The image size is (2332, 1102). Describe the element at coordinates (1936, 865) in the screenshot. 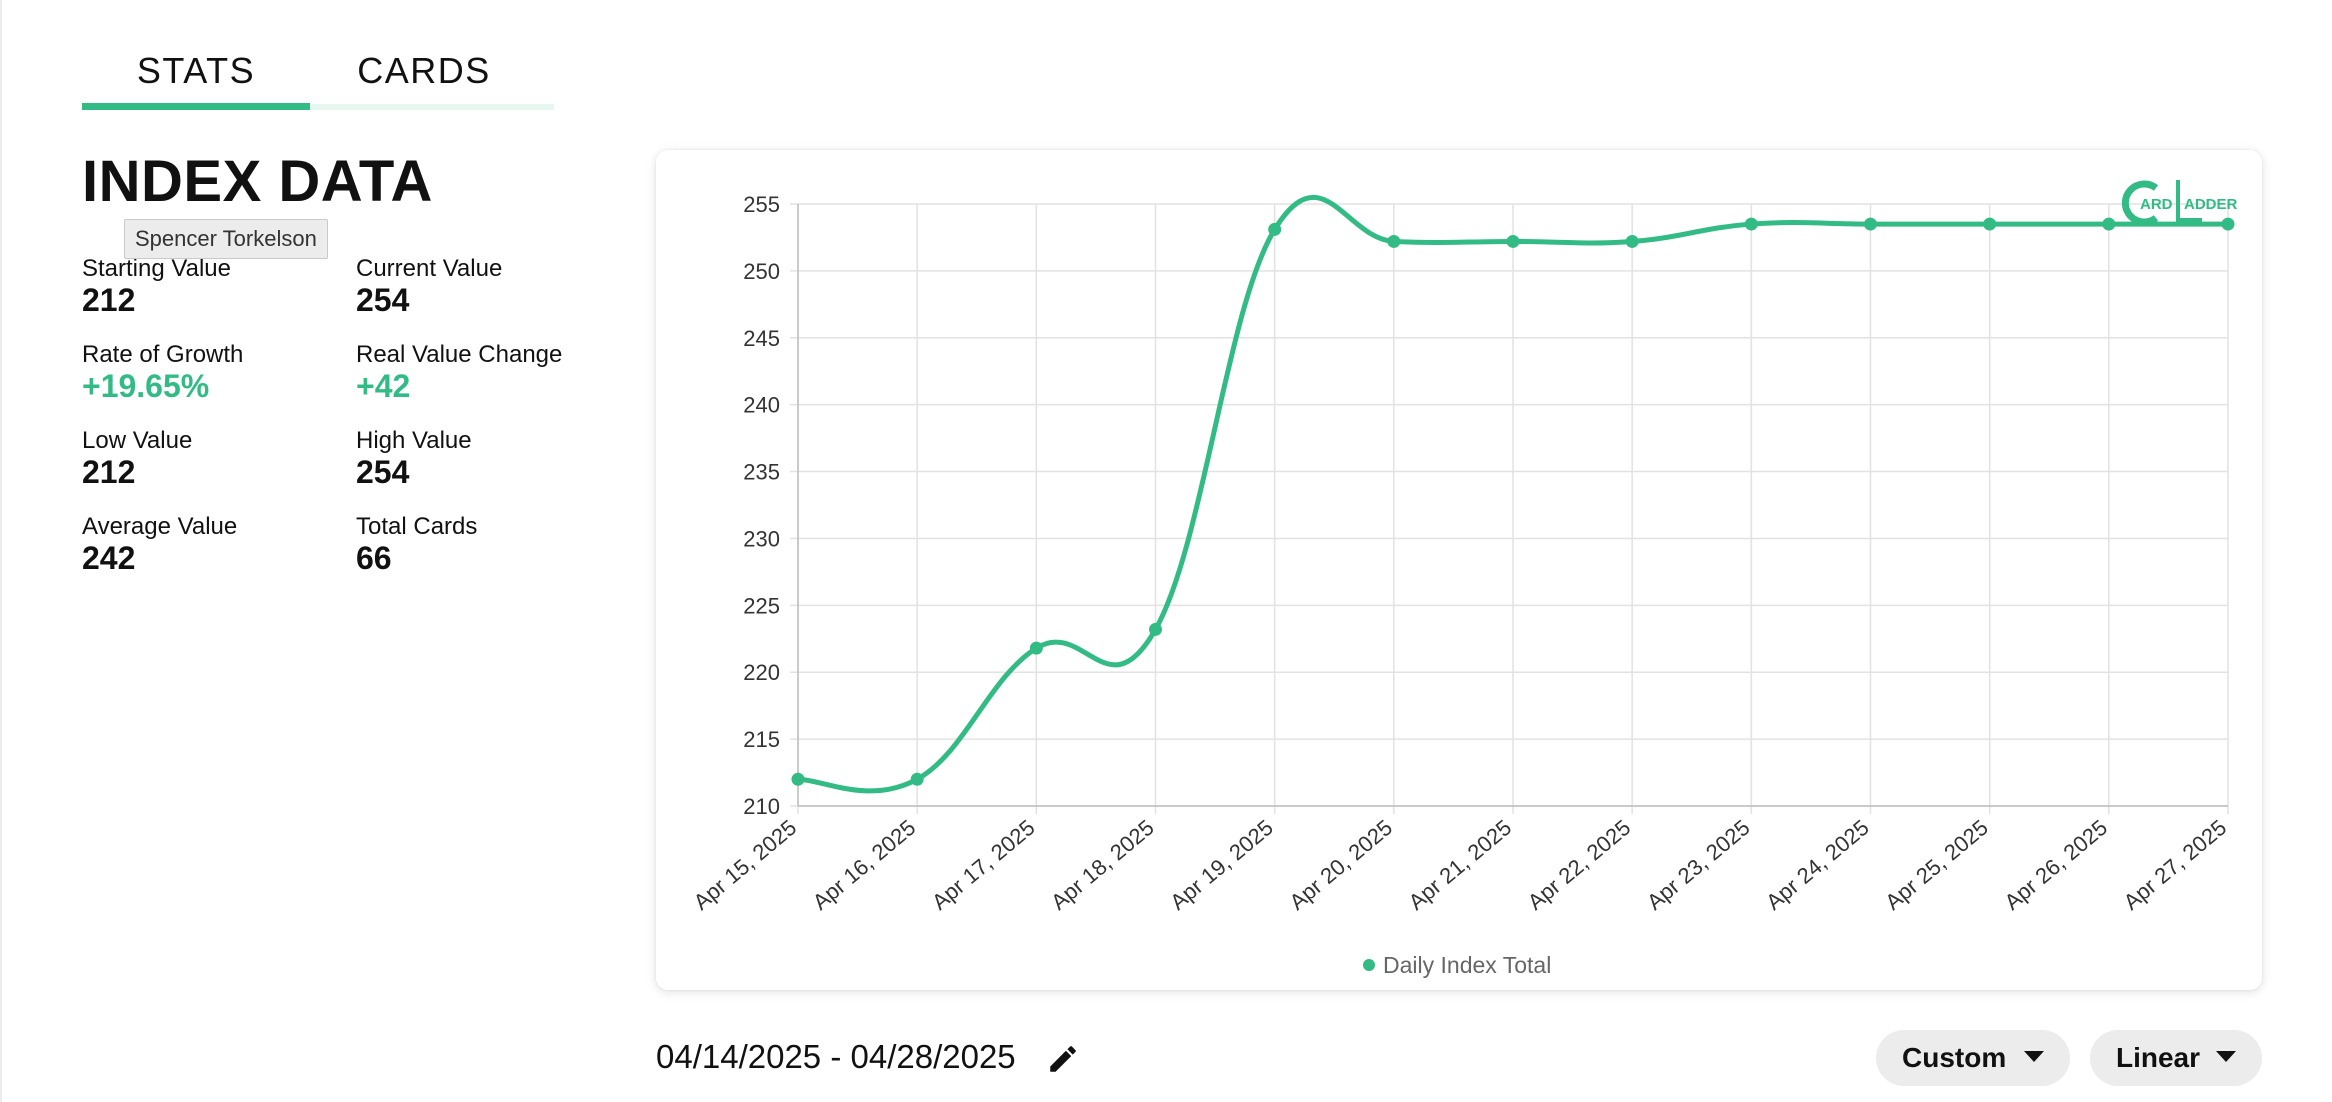

I see `x-tick-label: Apr 25, 2025` at that location.